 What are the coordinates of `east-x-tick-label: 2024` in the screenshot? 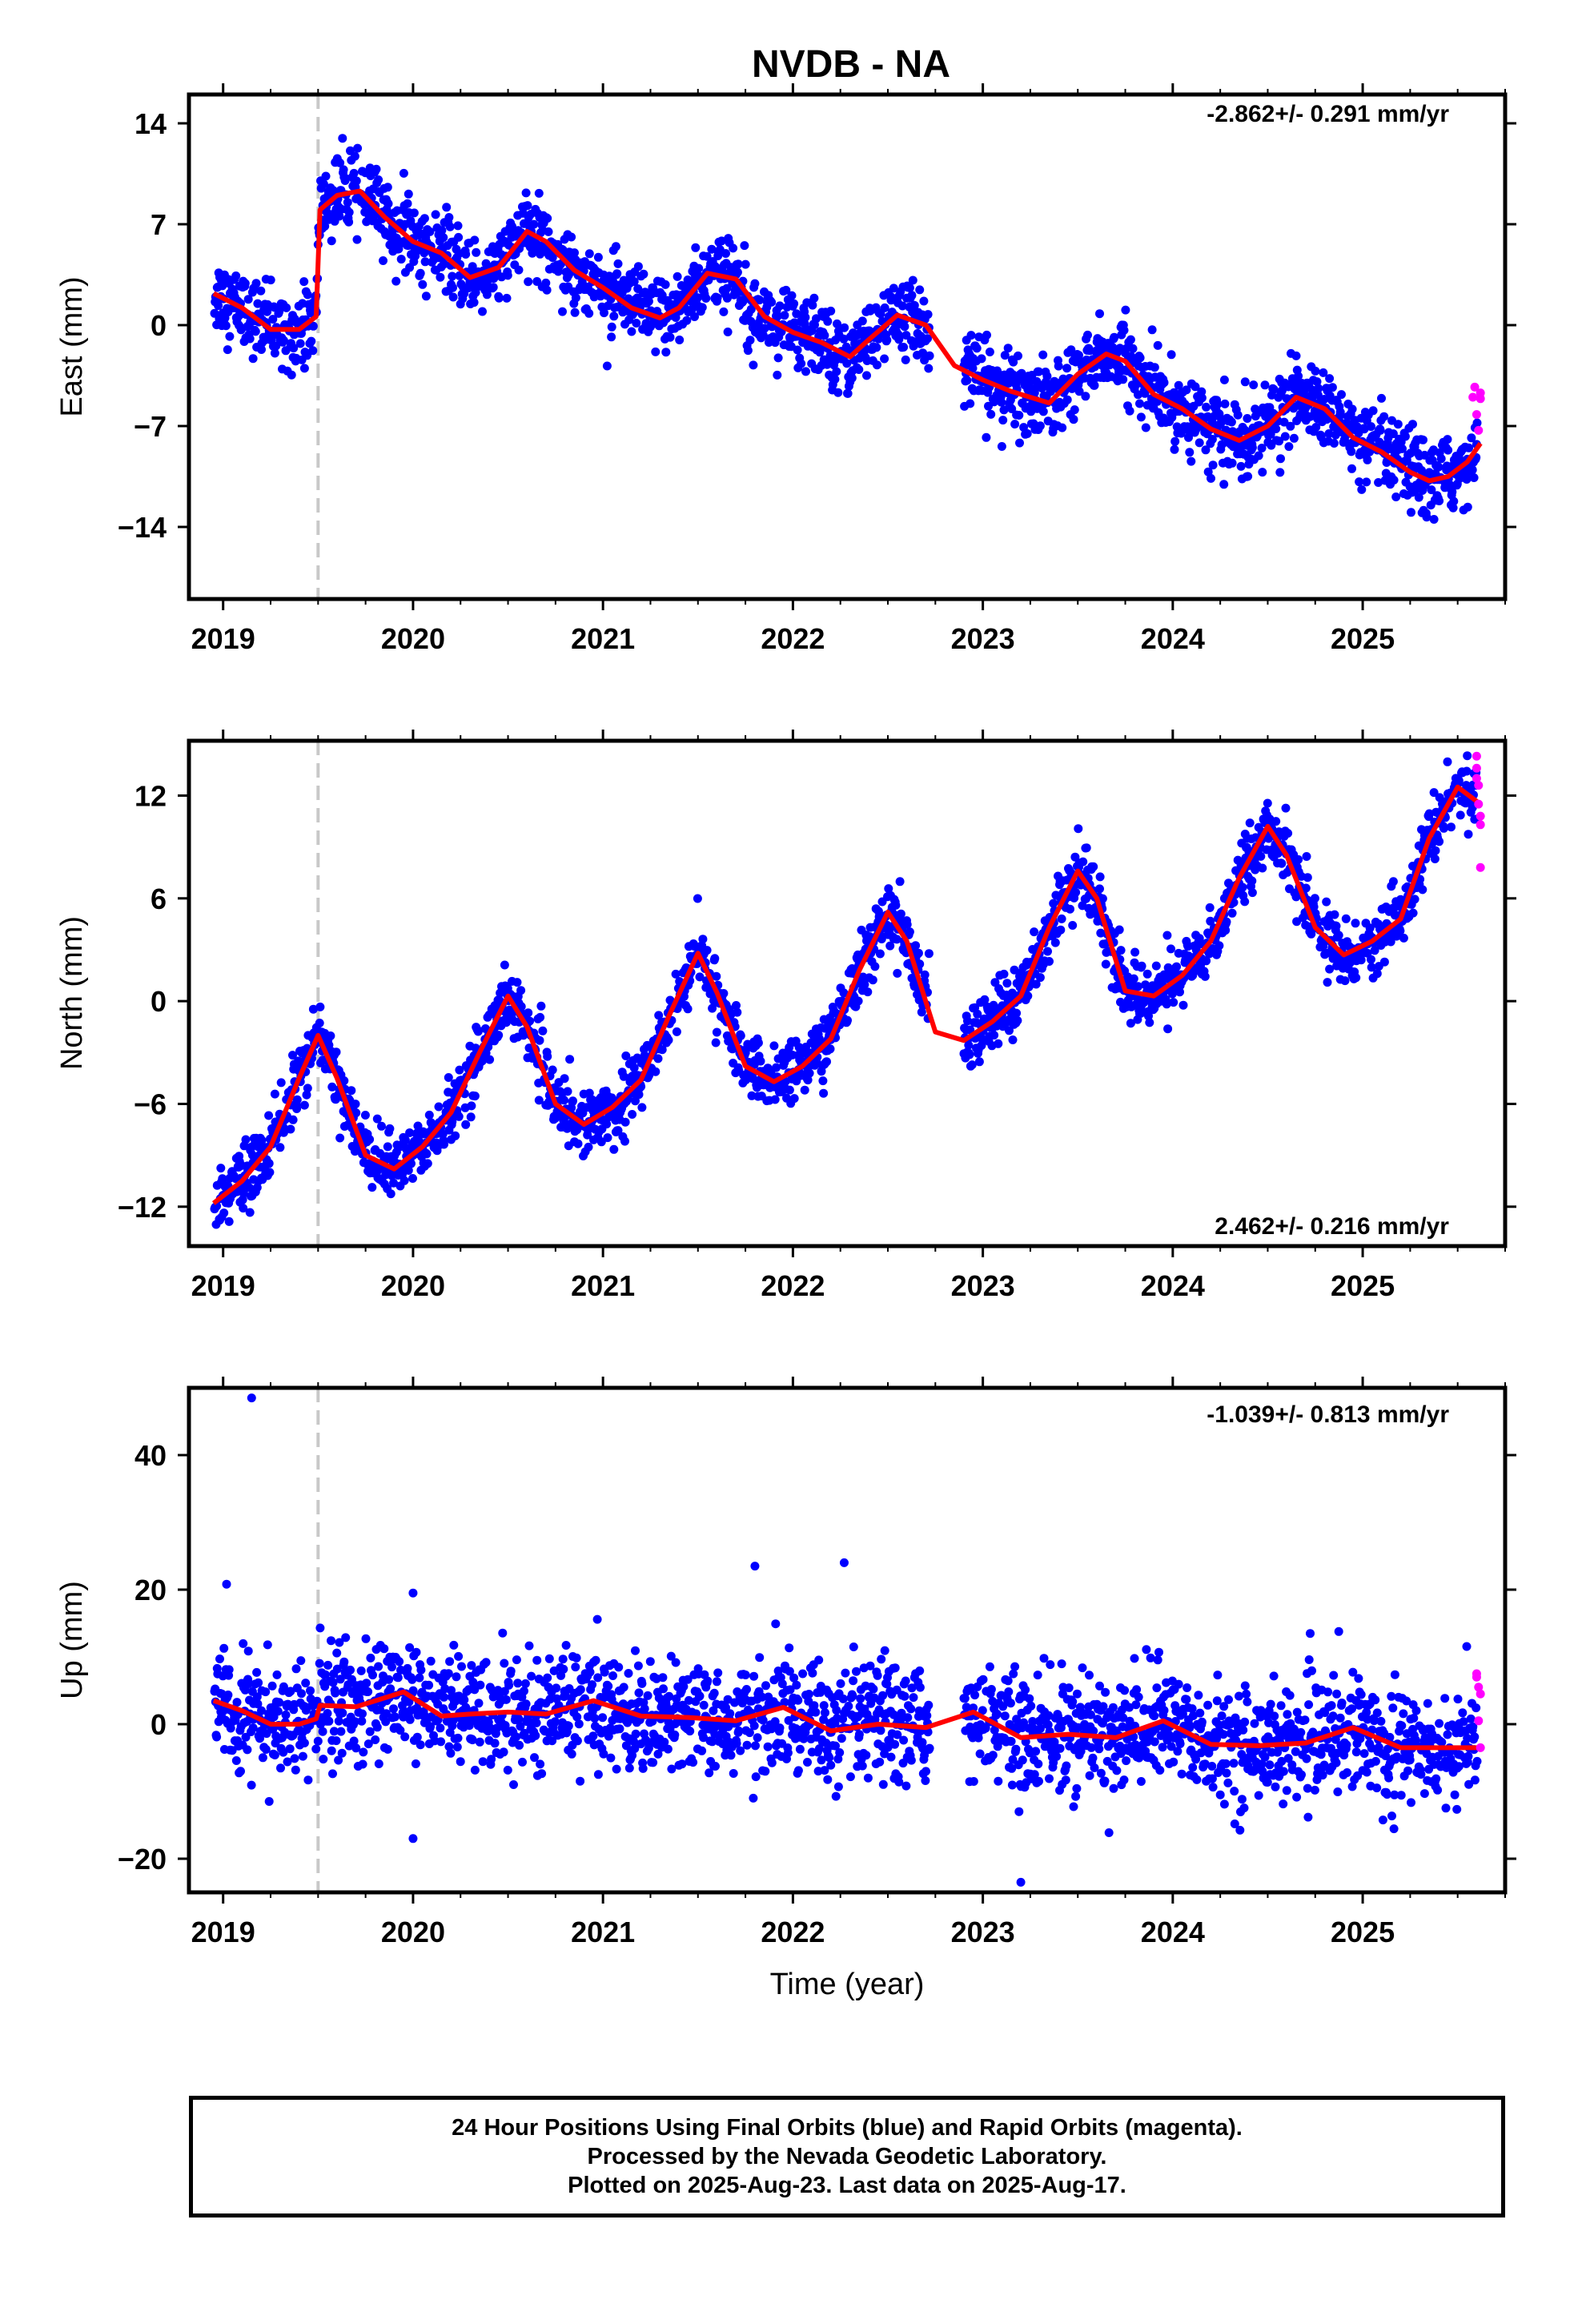 It's located at (1173, 638).